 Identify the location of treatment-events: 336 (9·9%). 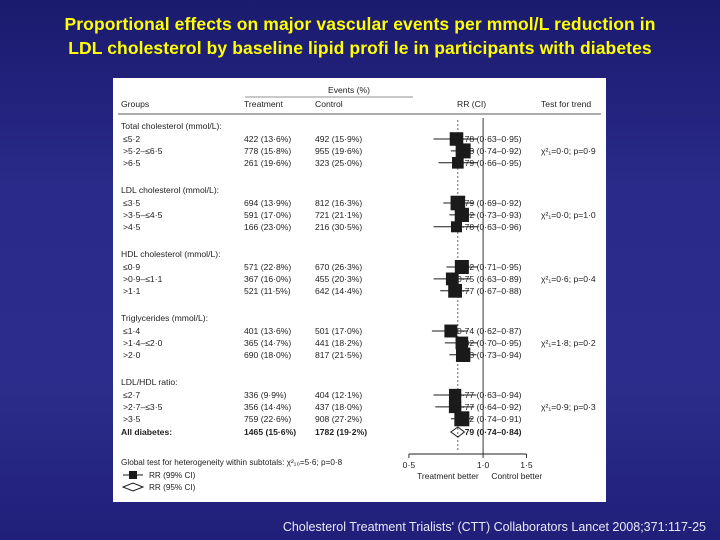
(265, 395).